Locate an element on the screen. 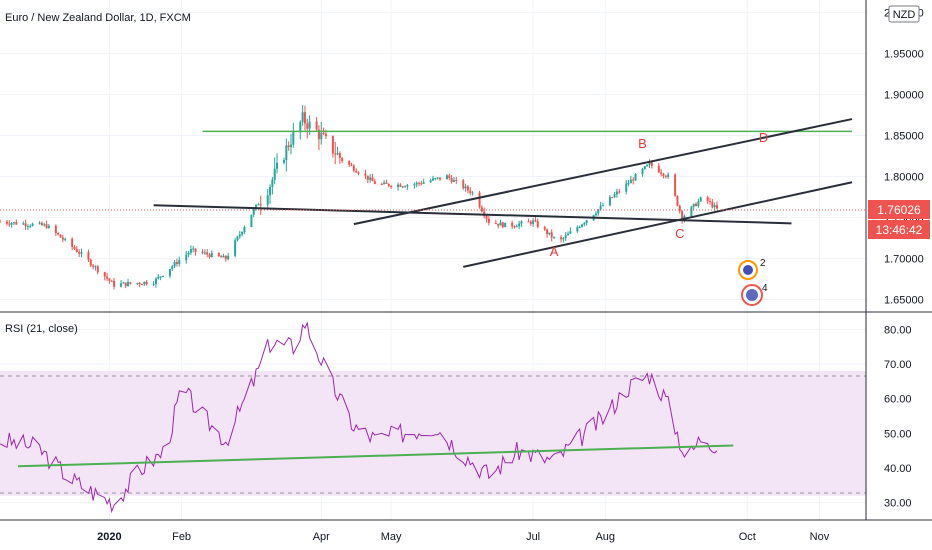 This screenshot has width=932, height=550. price-tick-label: 1.65000 is located at coordinates (904, 301).